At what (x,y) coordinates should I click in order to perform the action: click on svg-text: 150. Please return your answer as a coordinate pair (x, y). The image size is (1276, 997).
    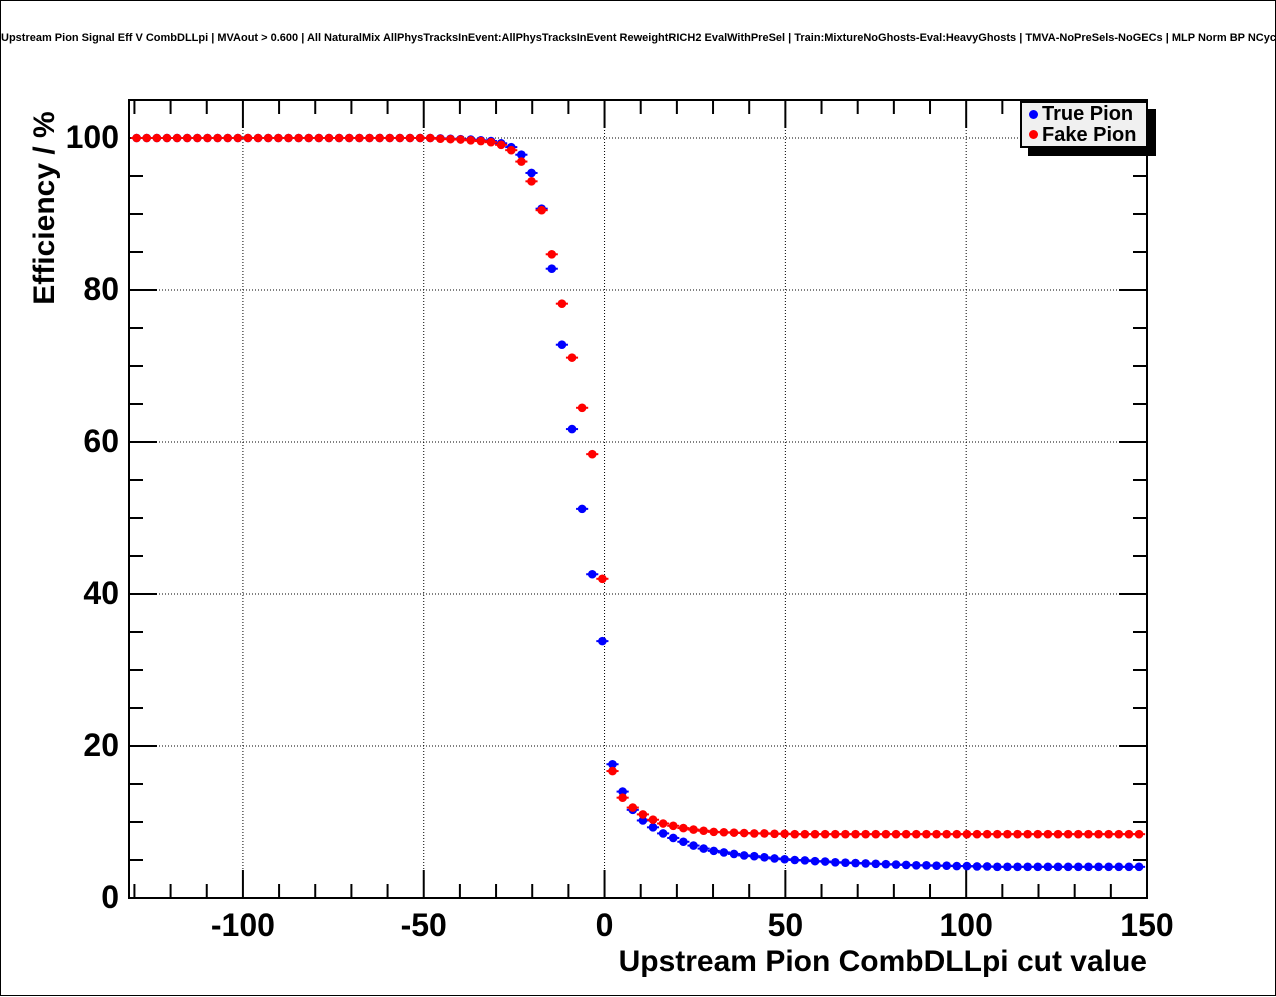
    Looking at the image, I should click on (1146, 925).